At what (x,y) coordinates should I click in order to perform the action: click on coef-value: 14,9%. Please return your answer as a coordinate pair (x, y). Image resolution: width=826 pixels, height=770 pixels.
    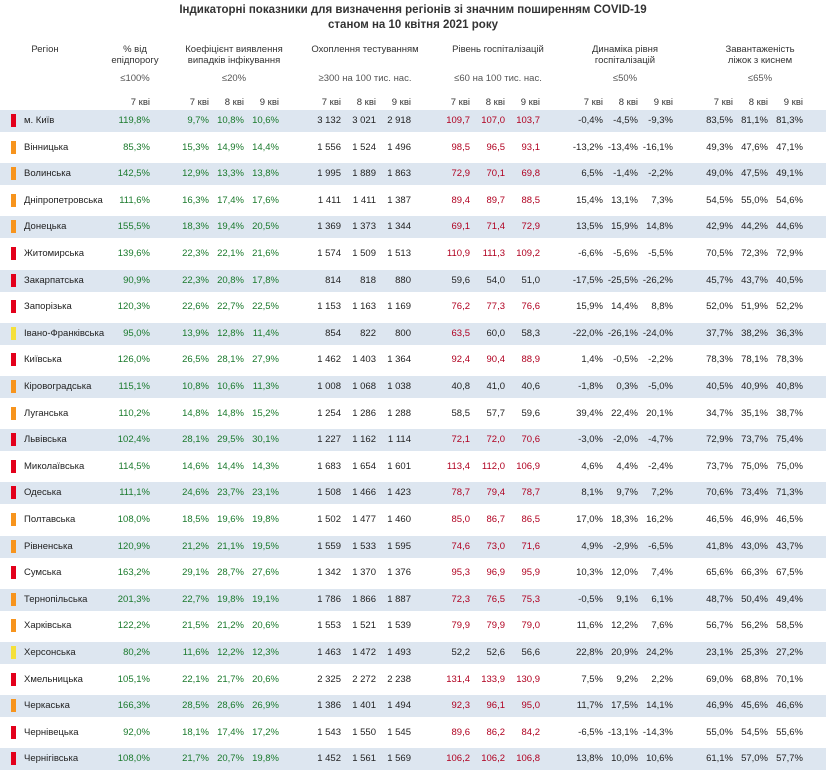
    Looking at the image, I should click on (230, 147).